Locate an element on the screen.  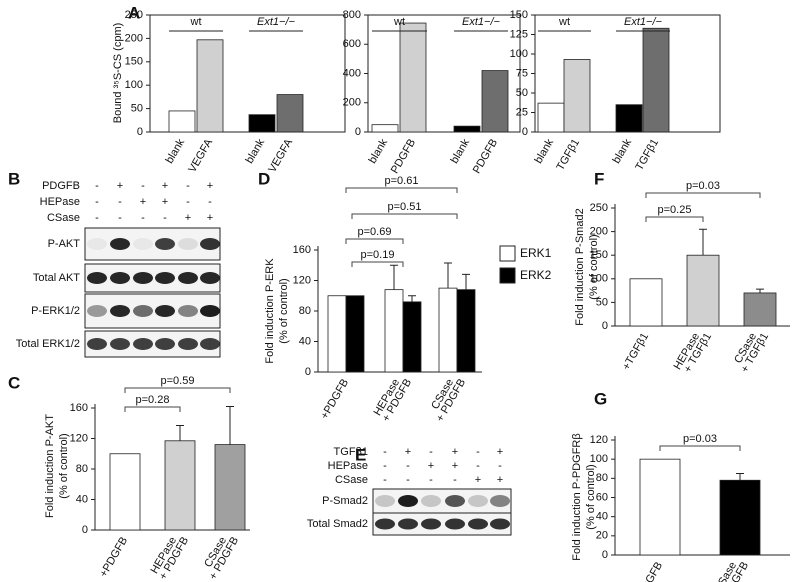
p-value: p=0.59 is located at coordinates (178, 381).